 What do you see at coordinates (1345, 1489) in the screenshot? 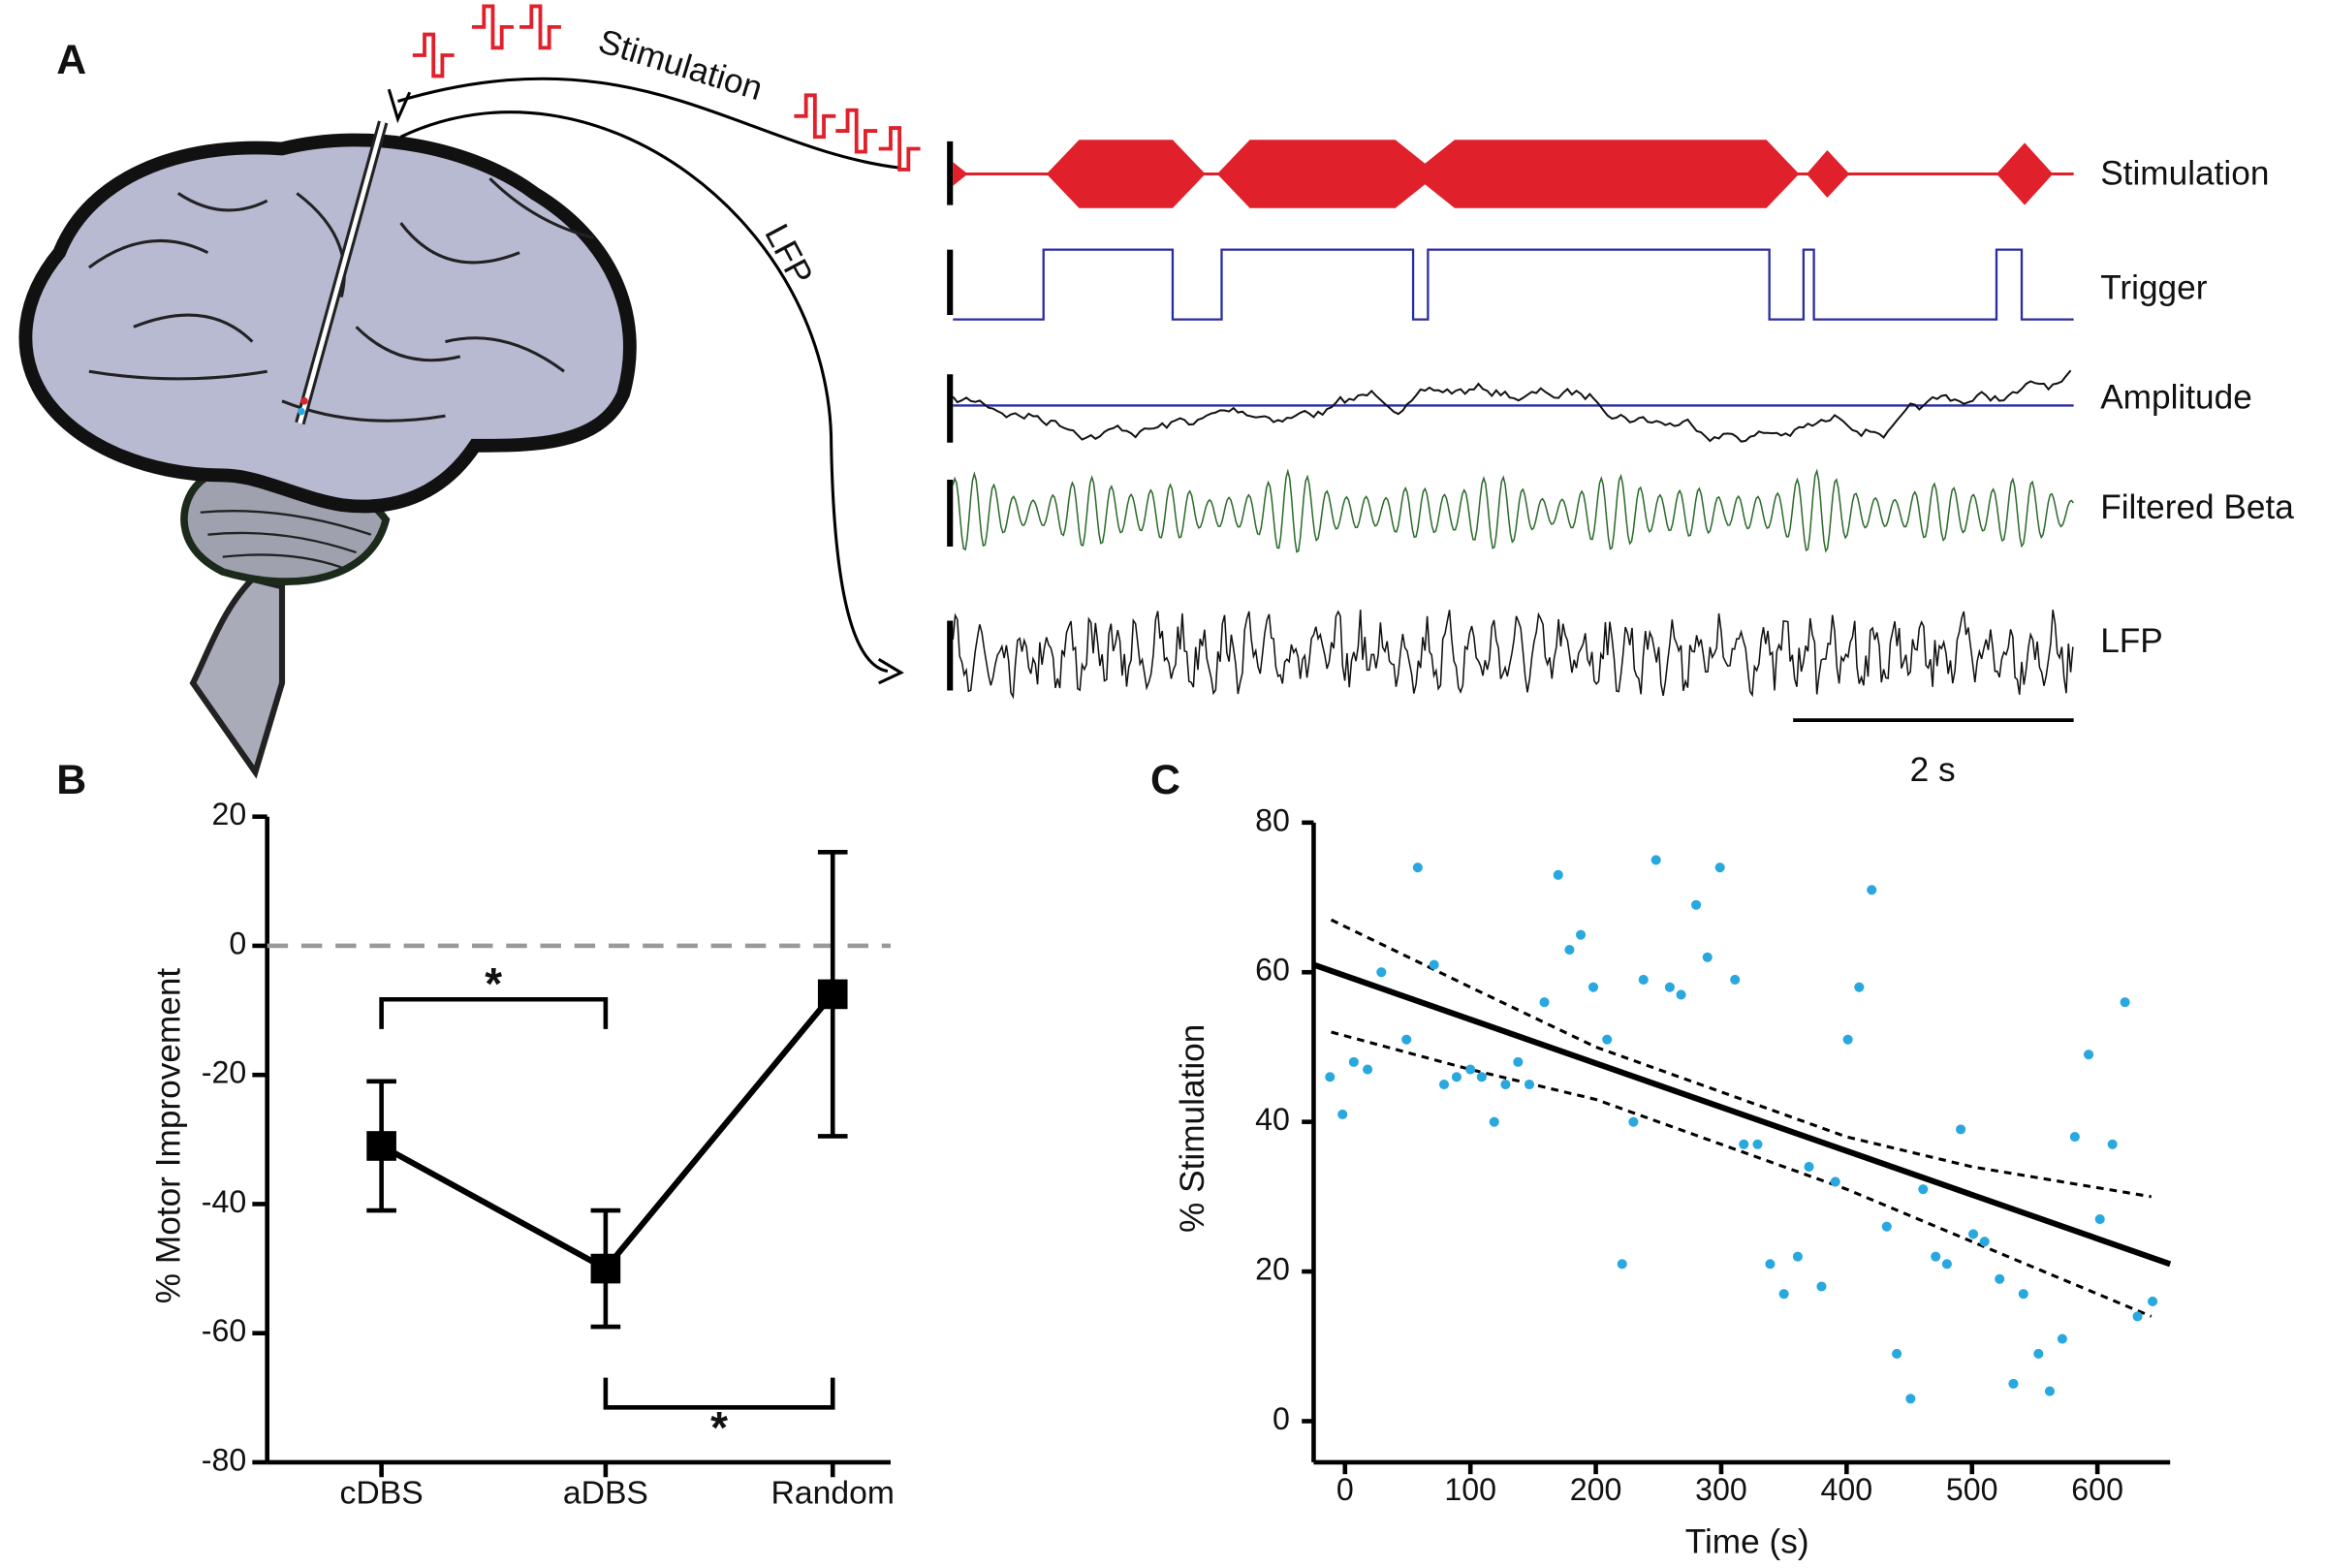
I see `x-tick-label: 0` at bounding box center [1345, 1489].